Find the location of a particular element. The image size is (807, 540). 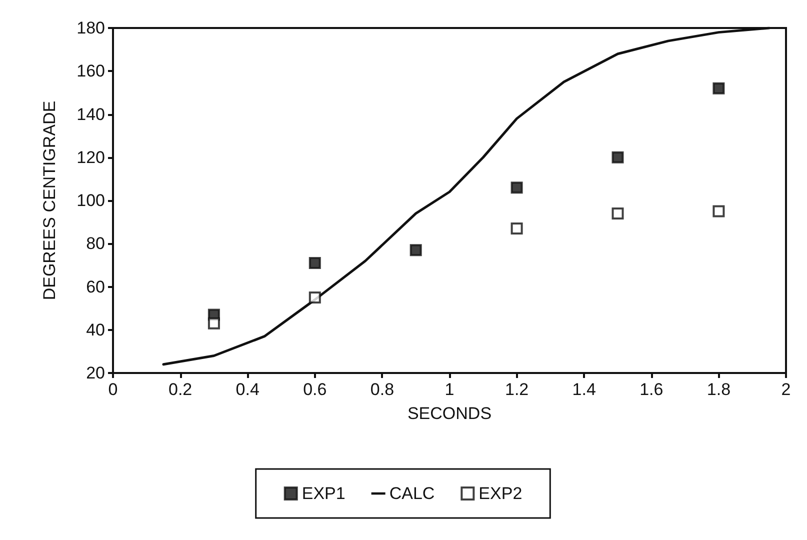

y-axis-title: DEGREES CENTIGRADE is located at coordinates (49, 200).